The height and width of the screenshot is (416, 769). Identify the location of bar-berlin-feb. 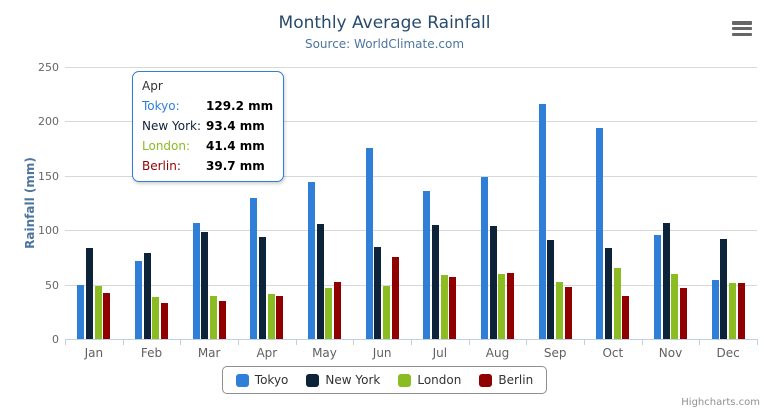
(164, 320).